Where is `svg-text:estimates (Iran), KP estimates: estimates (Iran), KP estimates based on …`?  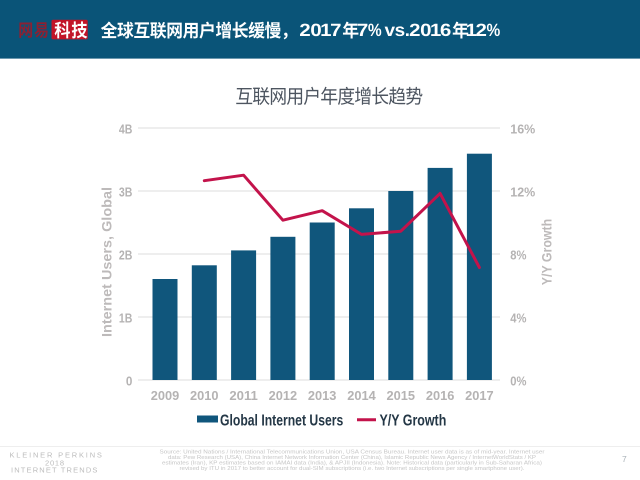 svg-text:estimates (Iran), KP estimates: estimates (Iran), KP estimates based on … is located at coordinates (352, 464).